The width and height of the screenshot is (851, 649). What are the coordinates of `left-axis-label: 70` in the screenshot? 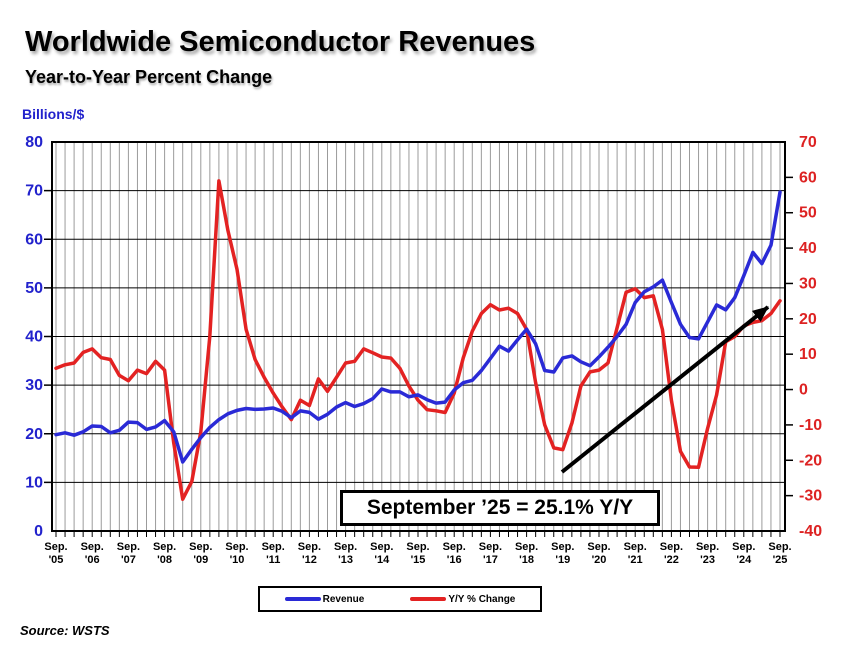 It's located at (34, 191).